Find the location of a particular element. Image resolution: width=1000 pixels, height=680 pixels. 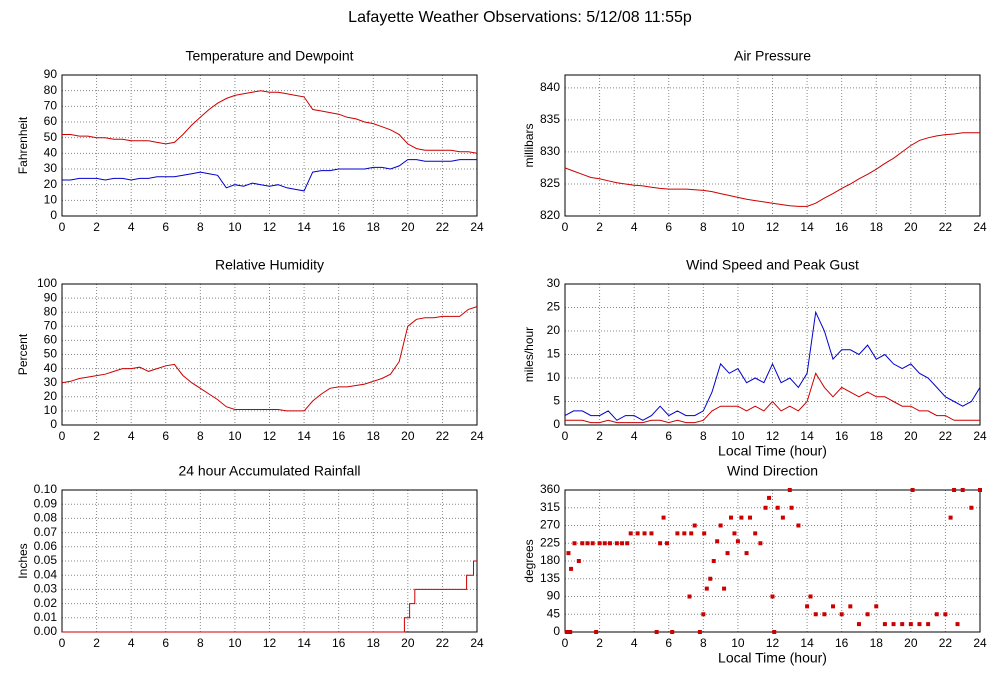

y-tick-label: 0.03 is located at coordinates (46, 589).